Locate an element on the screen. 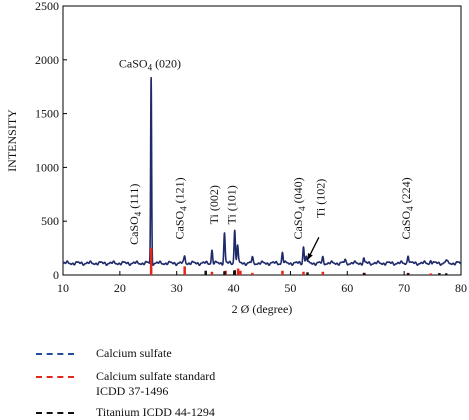 The width and height of the screenshot is (469, 420). peak-label: CaSO4 (224) is located at coordinates (407, 208).